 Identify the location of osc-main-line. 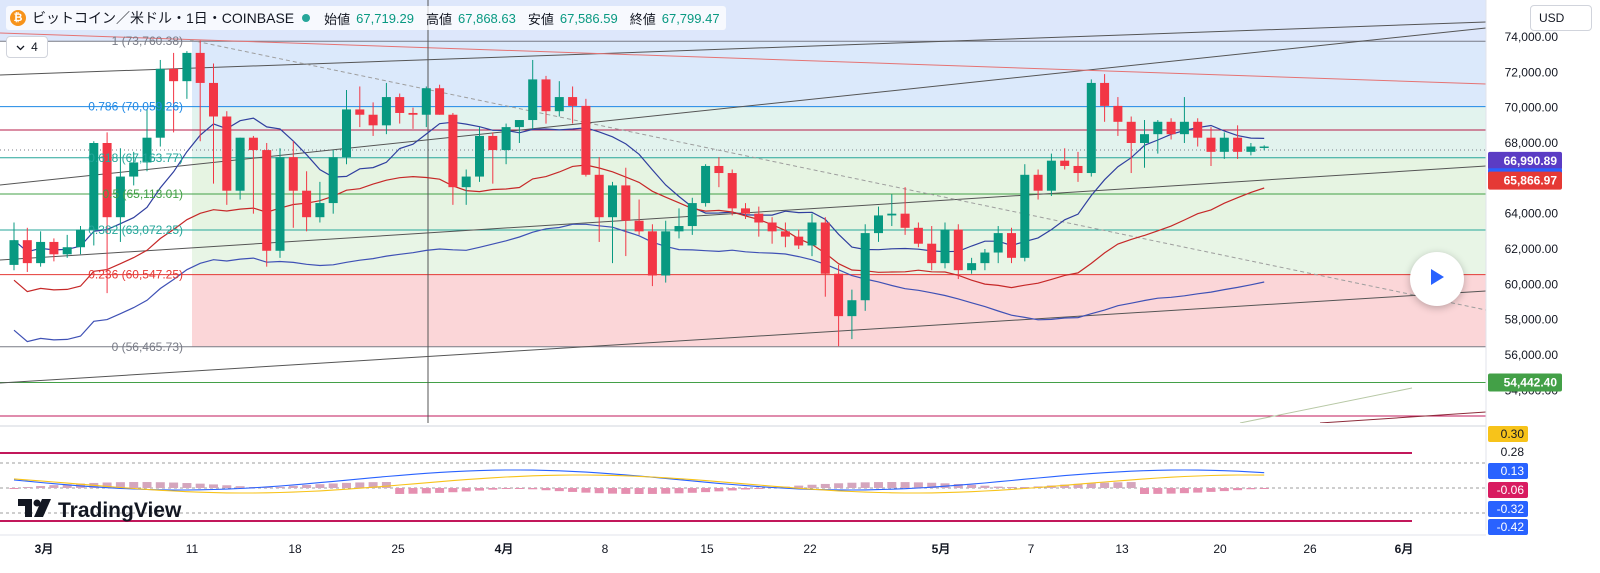
(639, 484).